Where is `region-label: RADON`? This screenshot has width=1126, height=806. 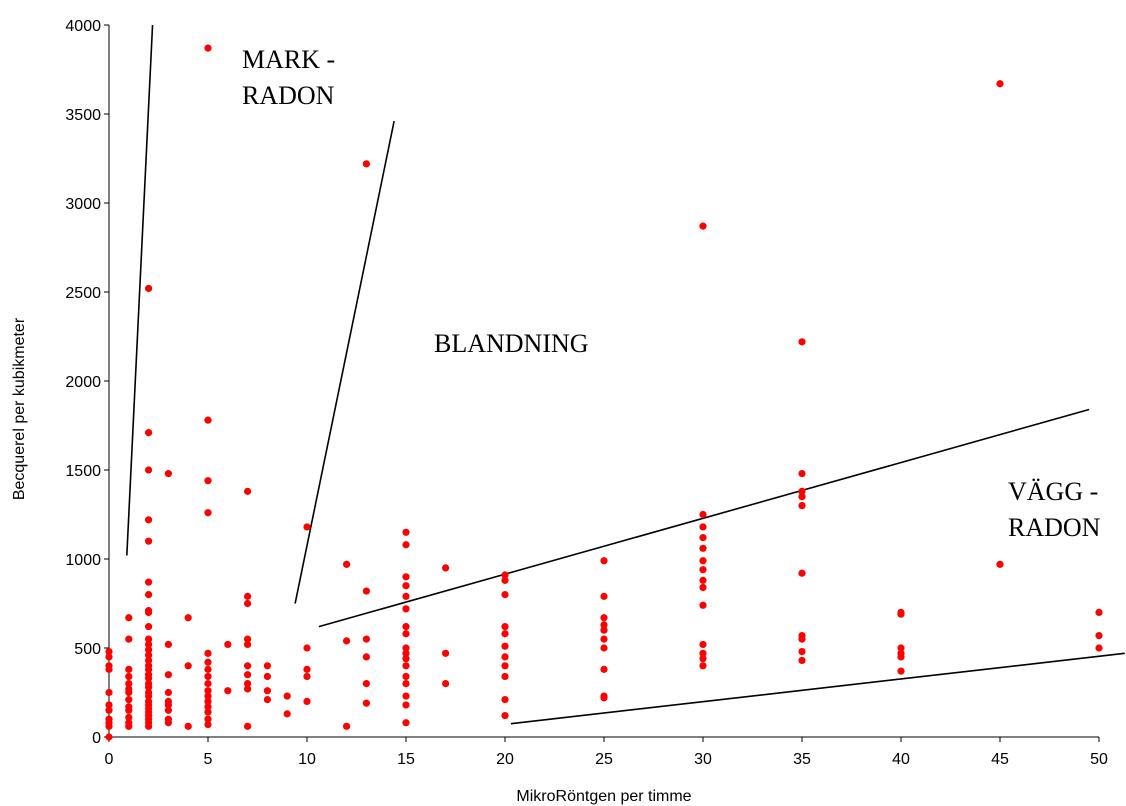
region-label: RADON is located at coordinates (288, 95).